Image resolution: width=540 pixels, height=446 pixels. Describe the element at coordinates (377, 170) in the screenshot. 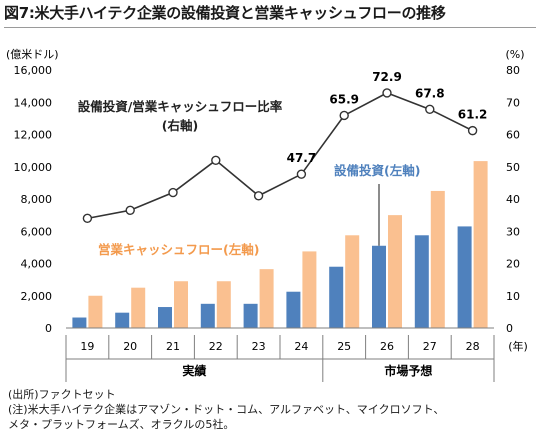

I see `capex-legend-label: 設備投資(左軸)` at that location.